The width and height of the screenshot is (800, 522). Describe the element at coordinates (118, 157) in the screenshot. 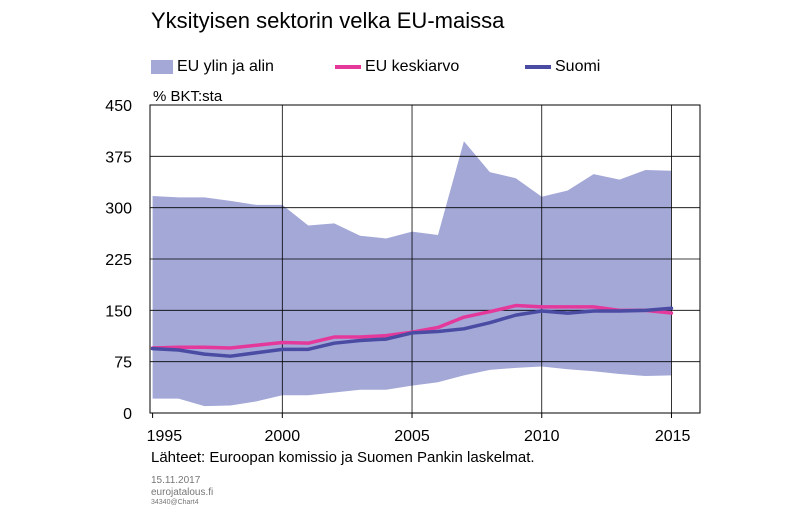

I see `y-tick-label: 375` at that location.